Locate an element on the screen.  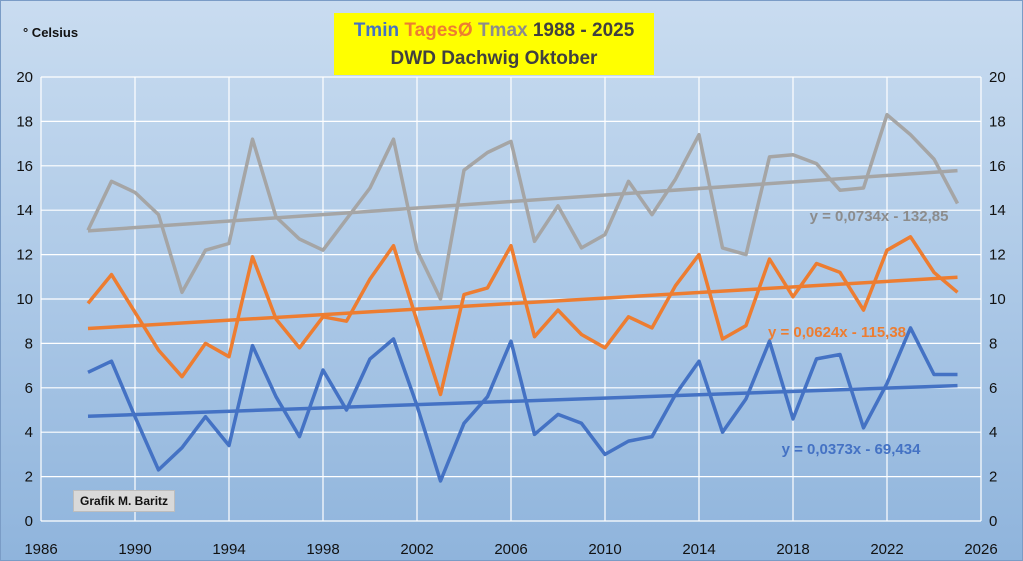
x-tick-label: 2018 is located at coordinates (792, 549).